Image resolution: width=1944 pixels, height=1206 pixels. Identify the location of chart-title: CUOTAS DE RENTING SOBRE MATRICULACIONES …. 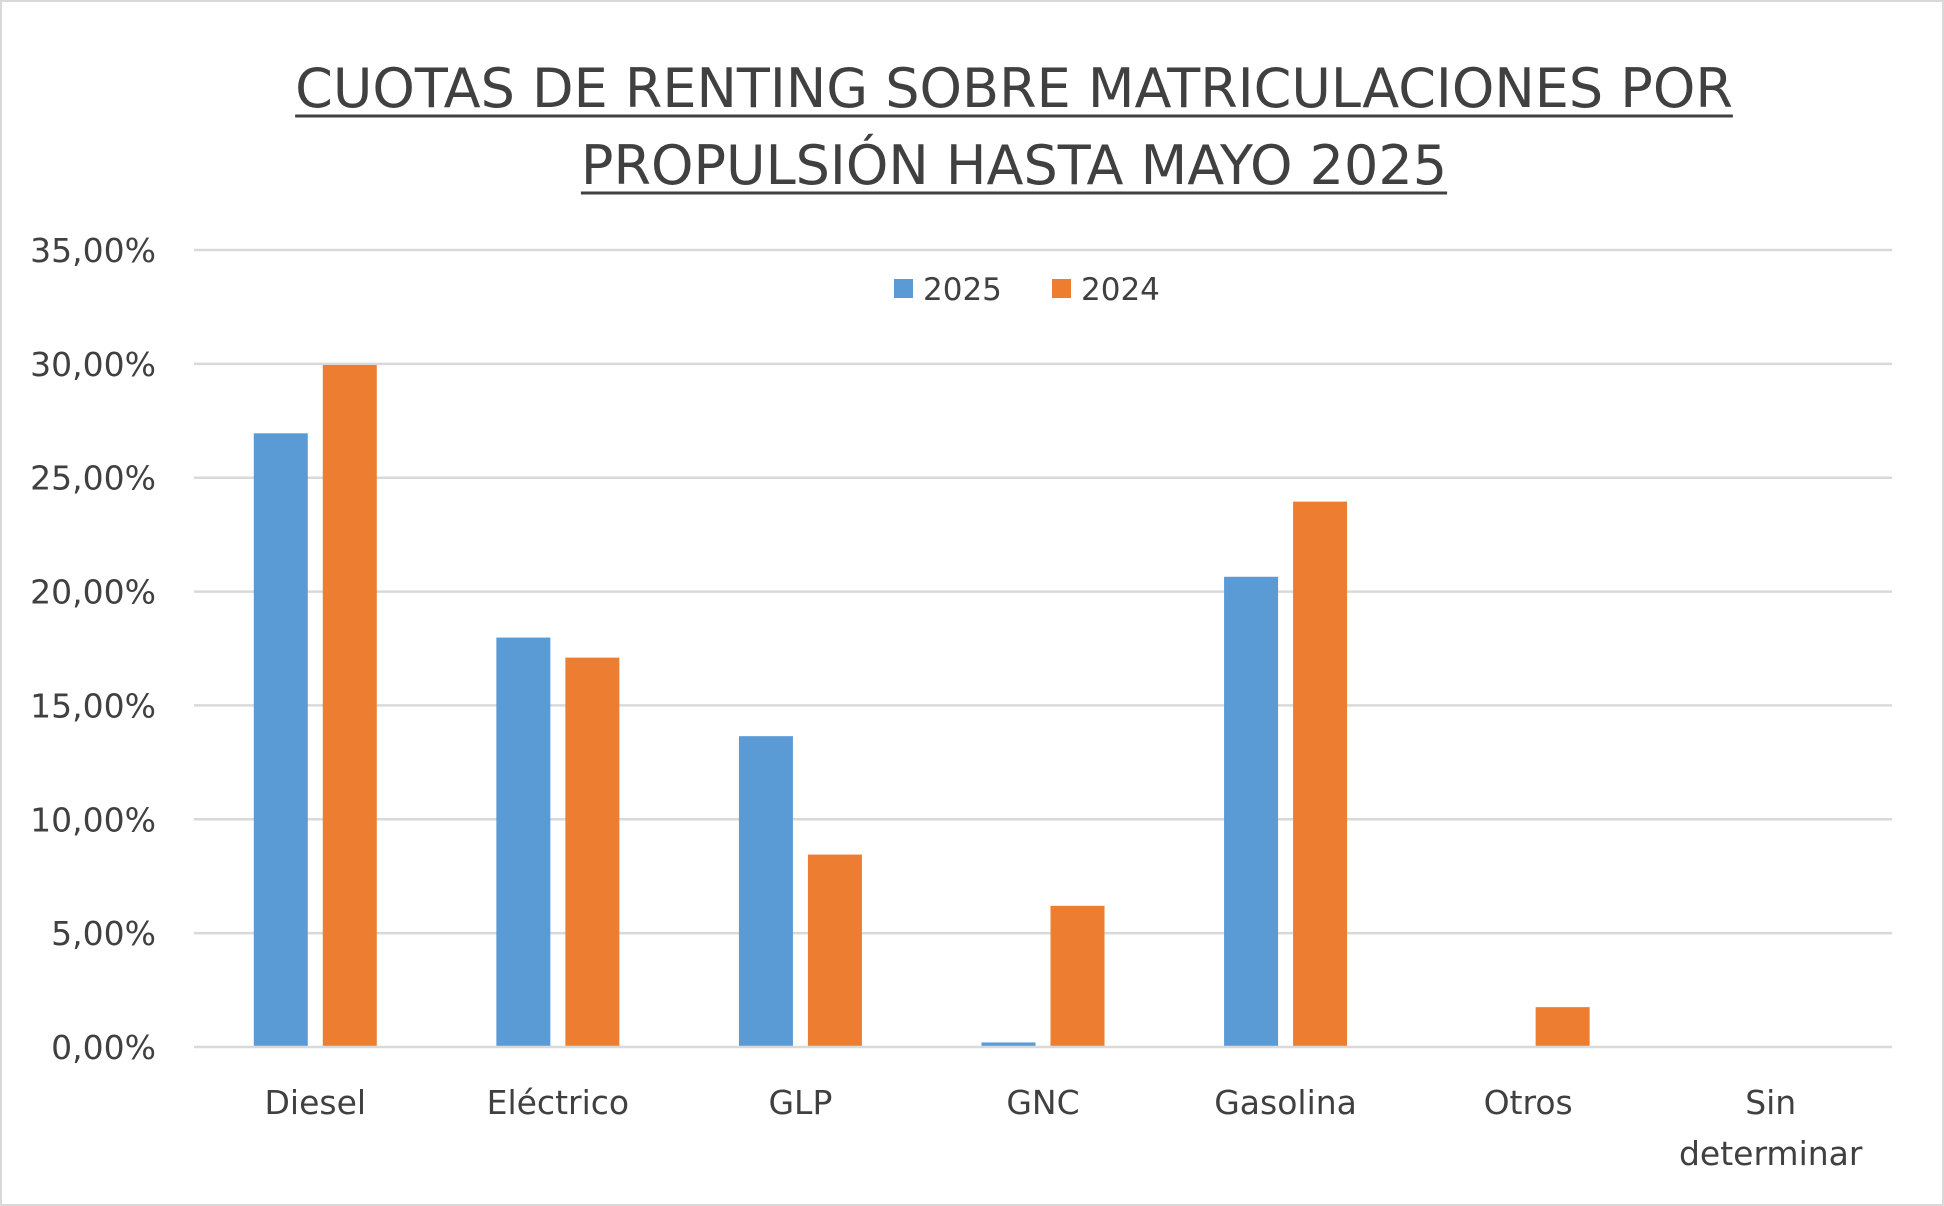
(1014, 127).